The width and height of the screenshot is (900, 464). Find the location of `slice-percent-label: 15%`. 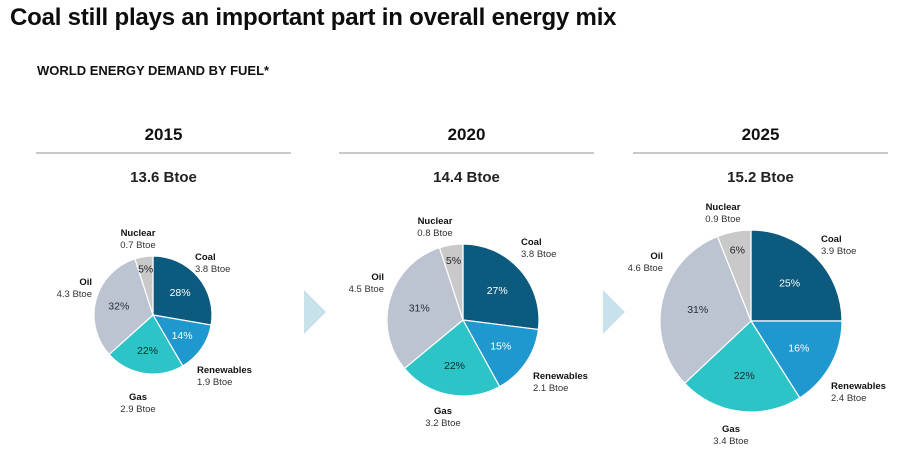

slice-percent-label: 15% is located at coordinates (500, 347).